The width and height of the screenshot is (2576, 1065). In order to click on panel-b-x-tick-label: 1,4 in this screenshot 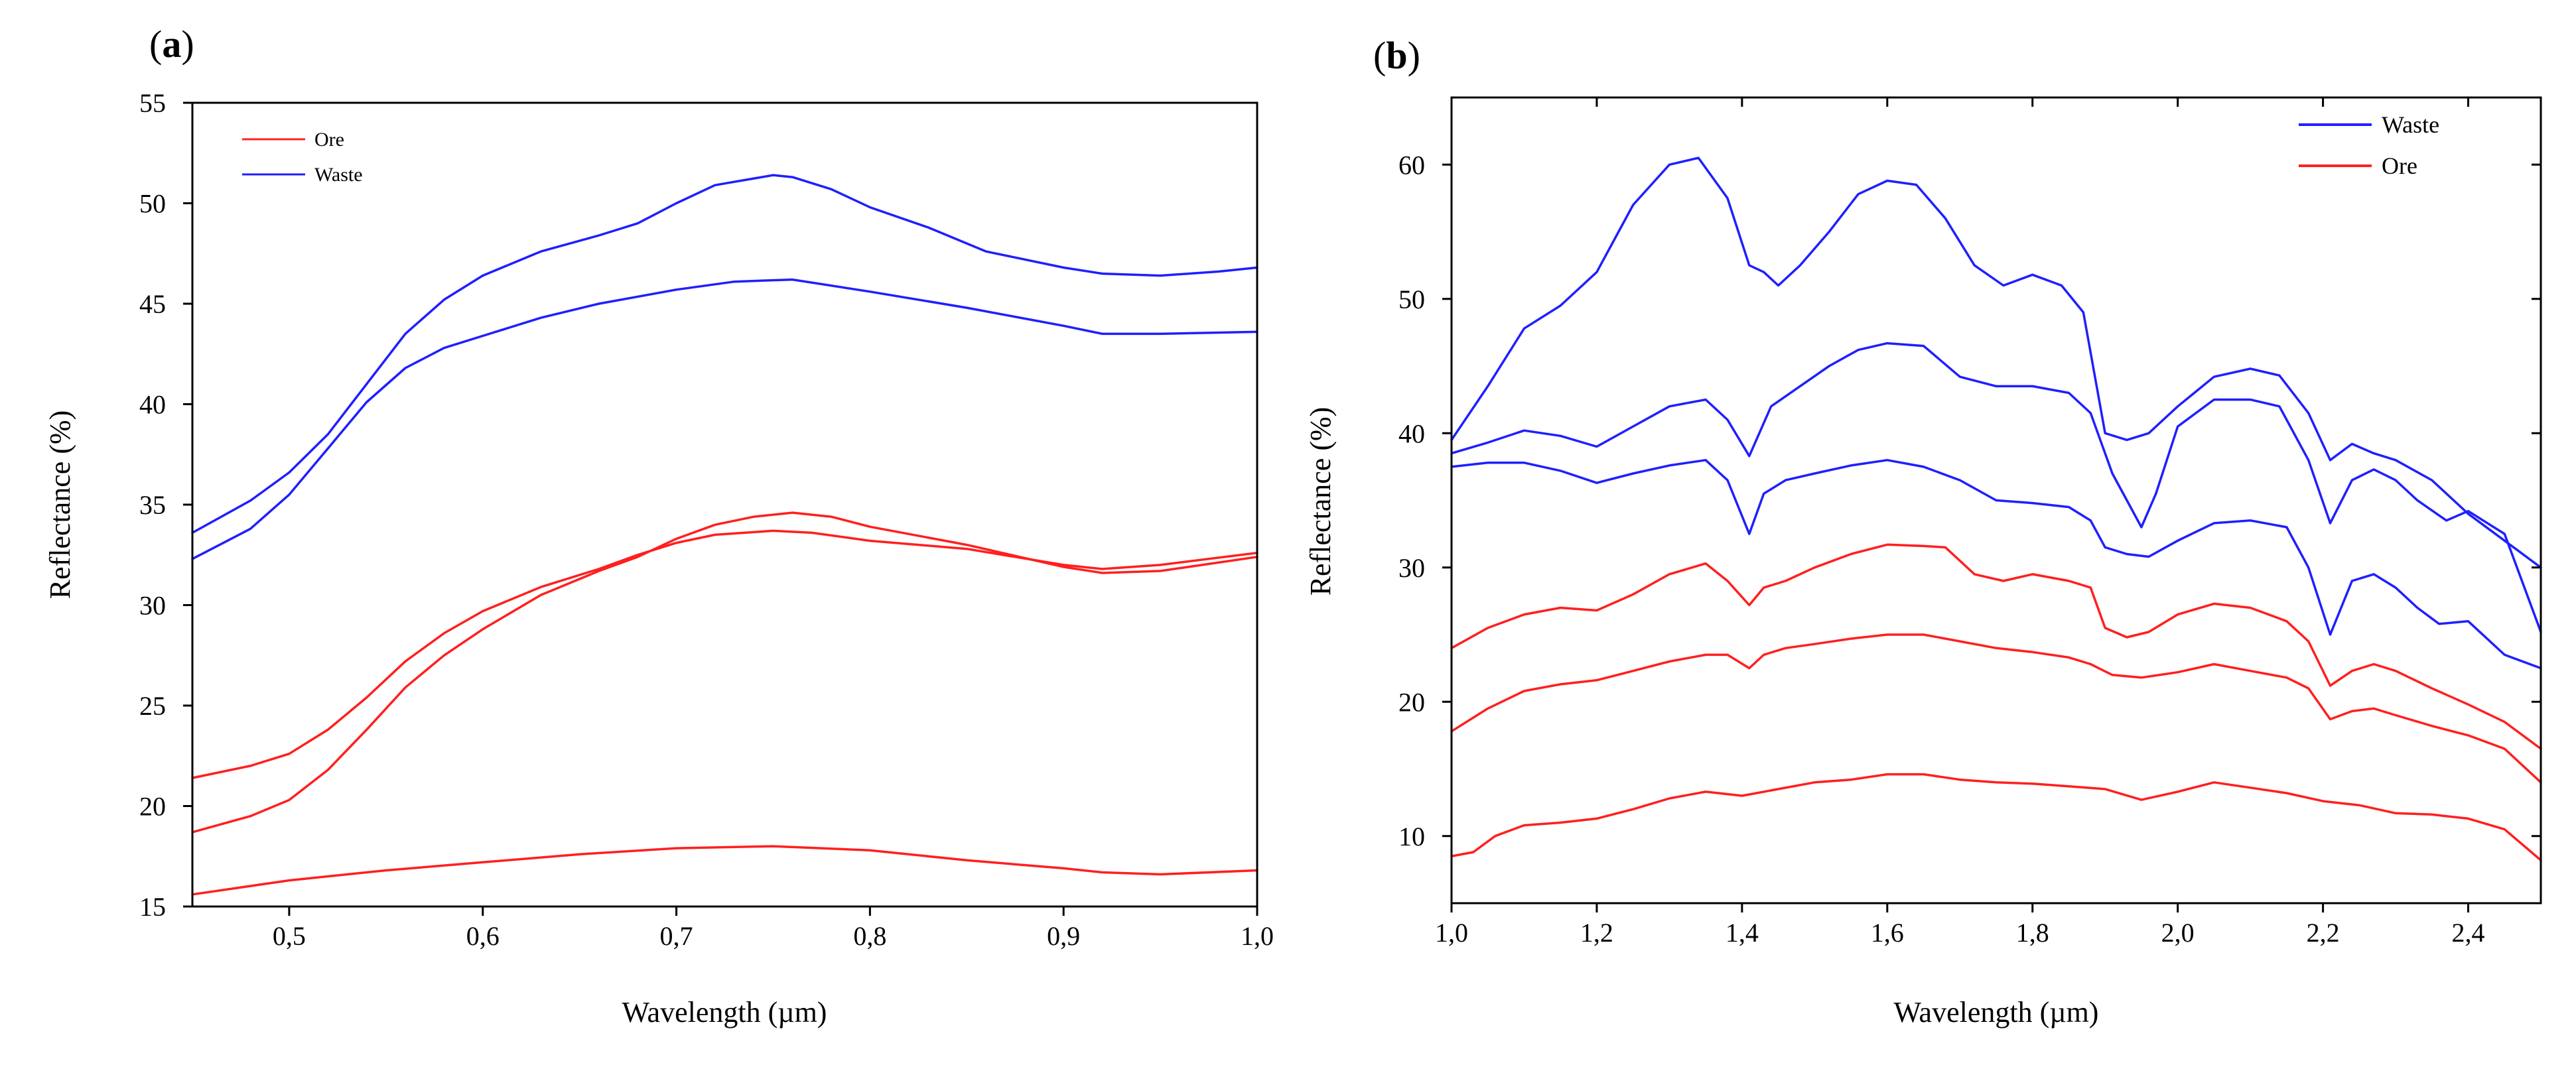, I will do `click(1742, 933)`.